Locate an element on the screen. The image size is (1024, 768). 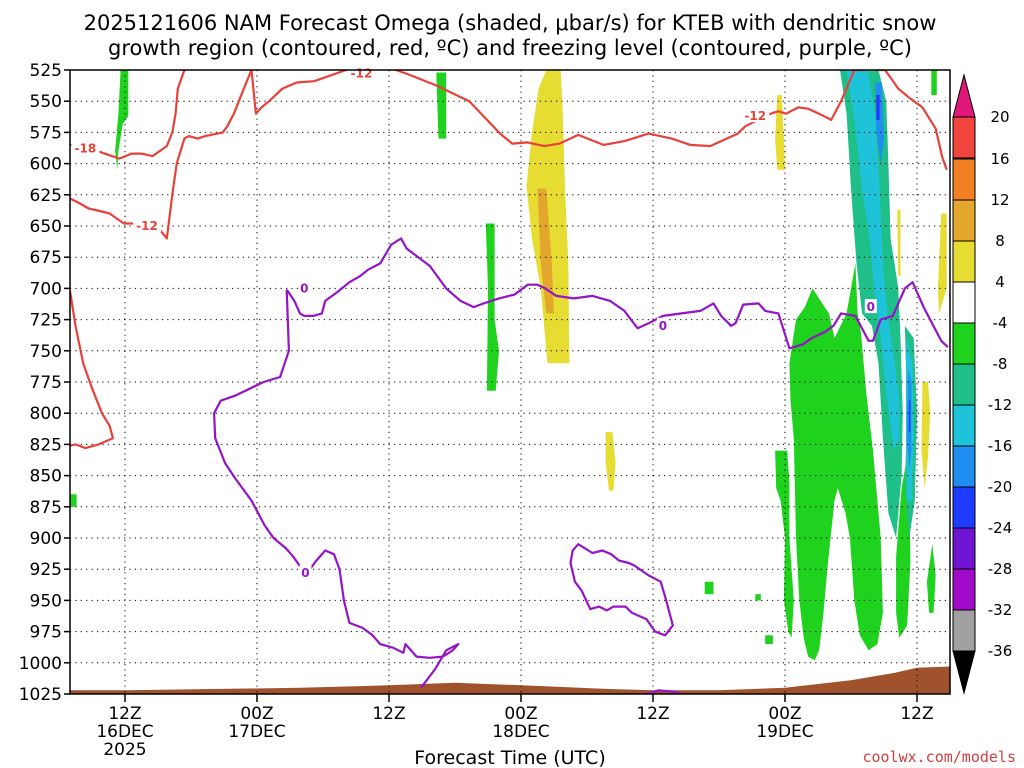
contour-label-1: -12 is located at coordinates (755, 116).